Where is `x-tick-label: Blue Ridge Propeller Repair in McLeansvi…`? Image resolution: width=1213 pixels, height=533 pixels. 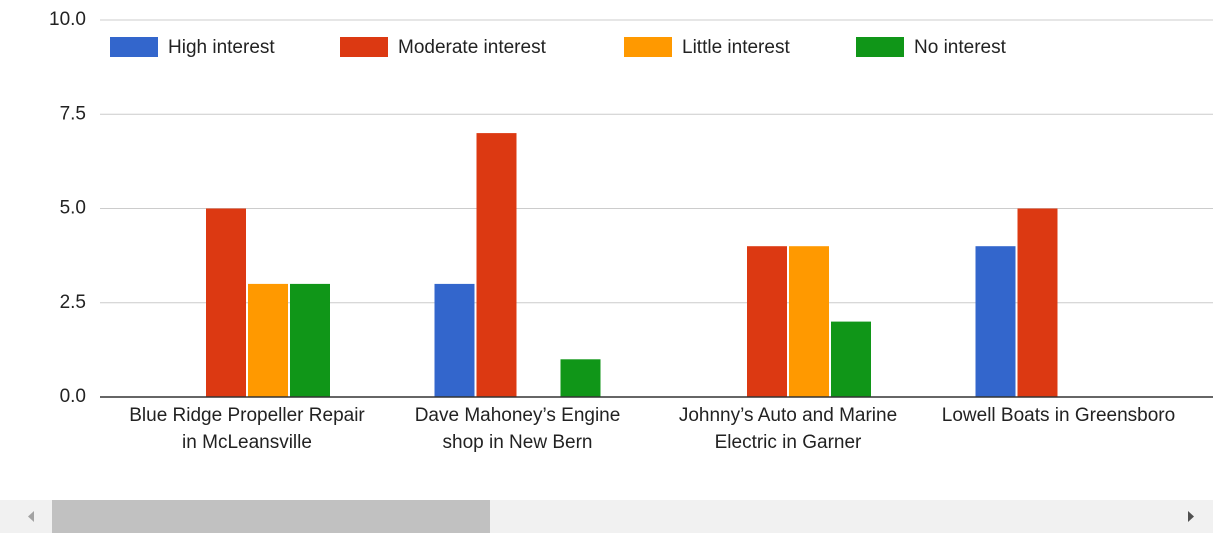
x-tick-label: Blue Ridge Propeller Repair in McLeansvi… is located at coordinates (247, 429).